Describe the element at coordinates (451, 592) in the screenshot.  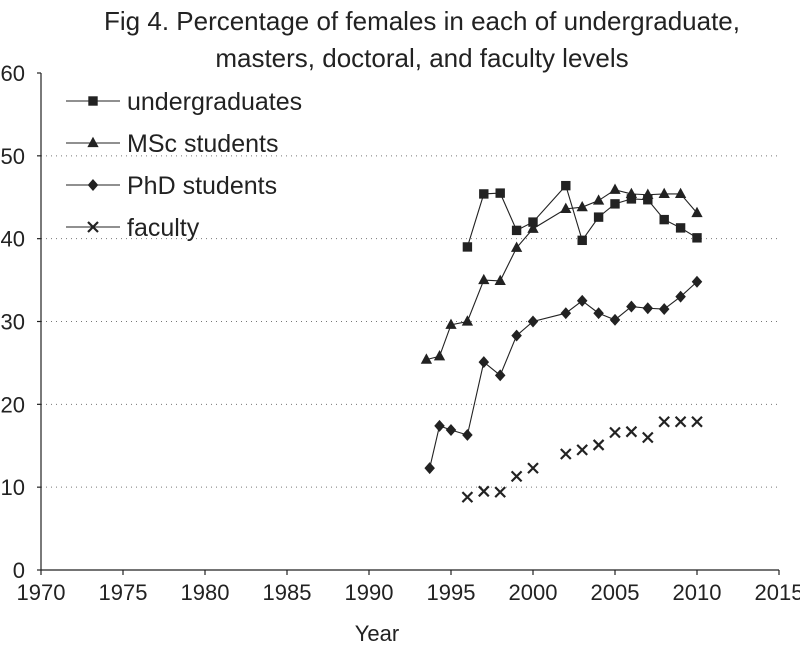
I see `x-tick-label-5: 1995` at that location.